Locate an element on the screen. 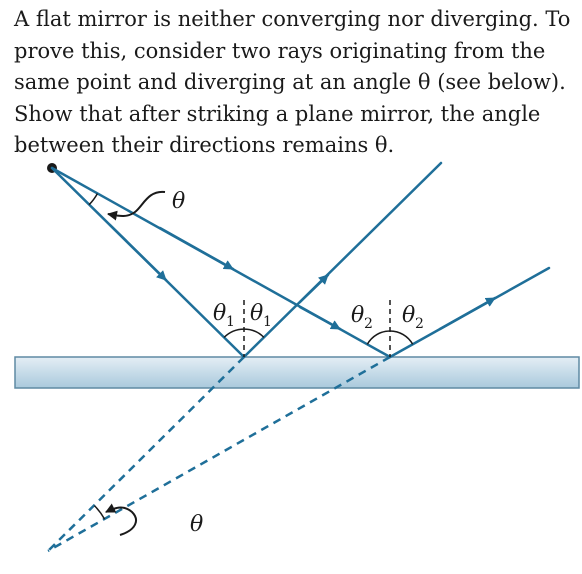 This screenshot has width=582, height=574. plane-mirror is located at coordinates (297, 372).